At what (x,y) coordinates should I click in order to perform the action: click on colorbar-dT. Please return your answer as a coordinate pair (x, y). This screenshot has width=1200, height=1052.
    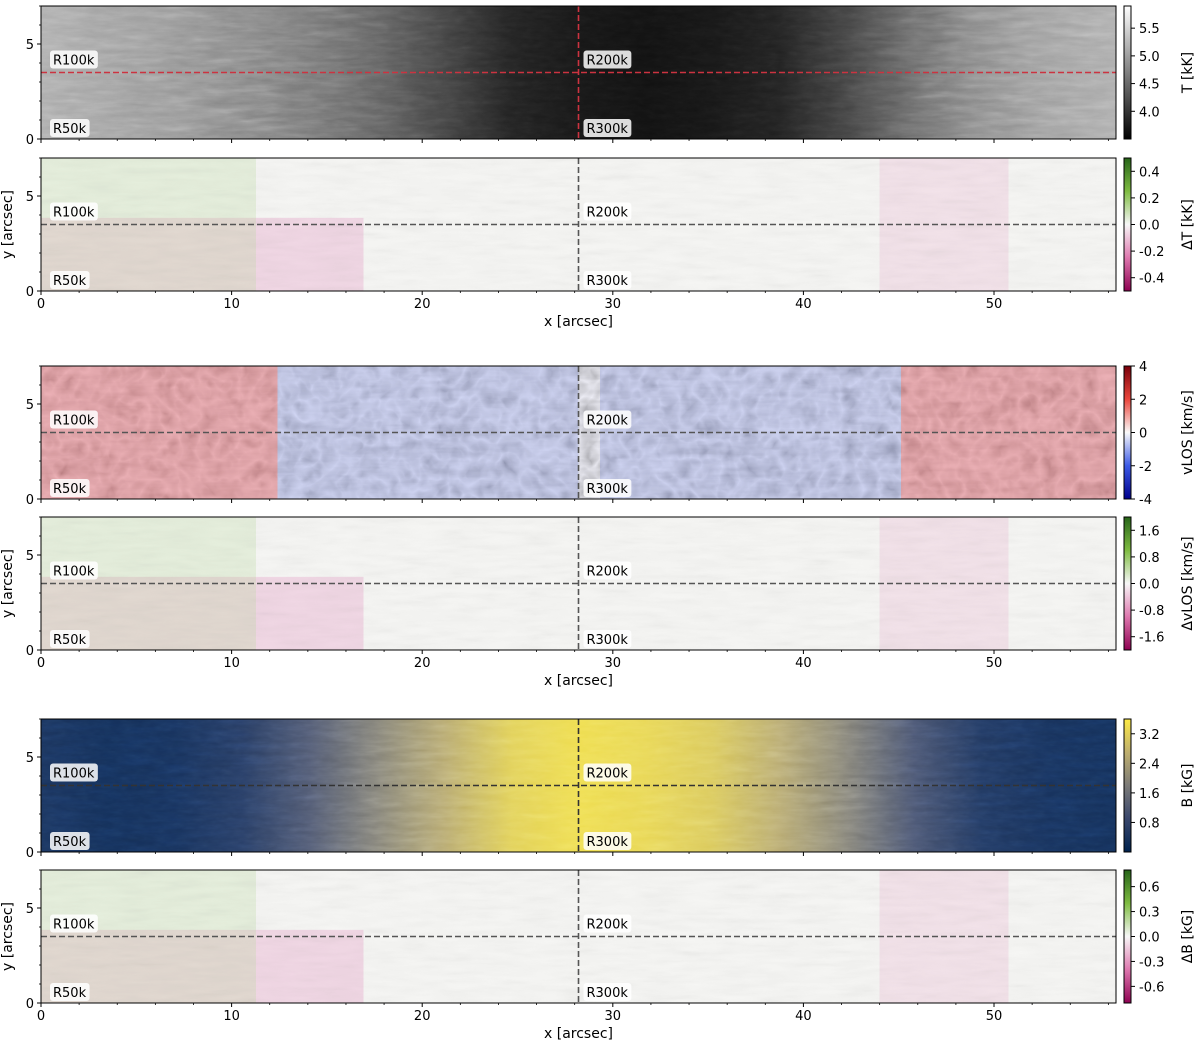
    Looking at the image, I should click on (1127, 224).